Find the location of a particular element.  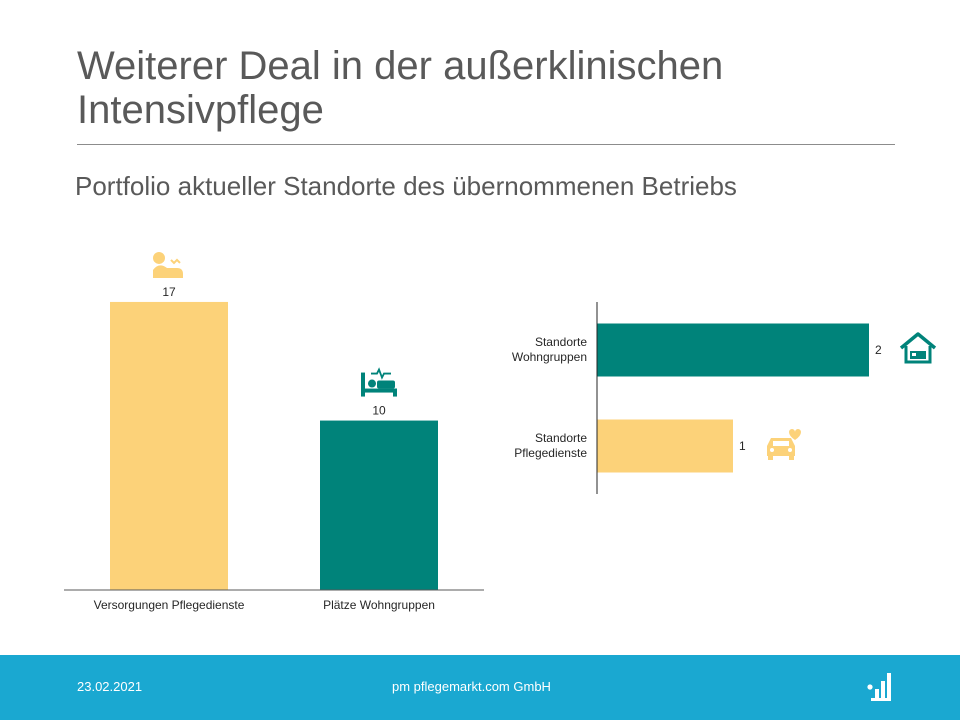

house-icon is located at coordinates (918, 348).